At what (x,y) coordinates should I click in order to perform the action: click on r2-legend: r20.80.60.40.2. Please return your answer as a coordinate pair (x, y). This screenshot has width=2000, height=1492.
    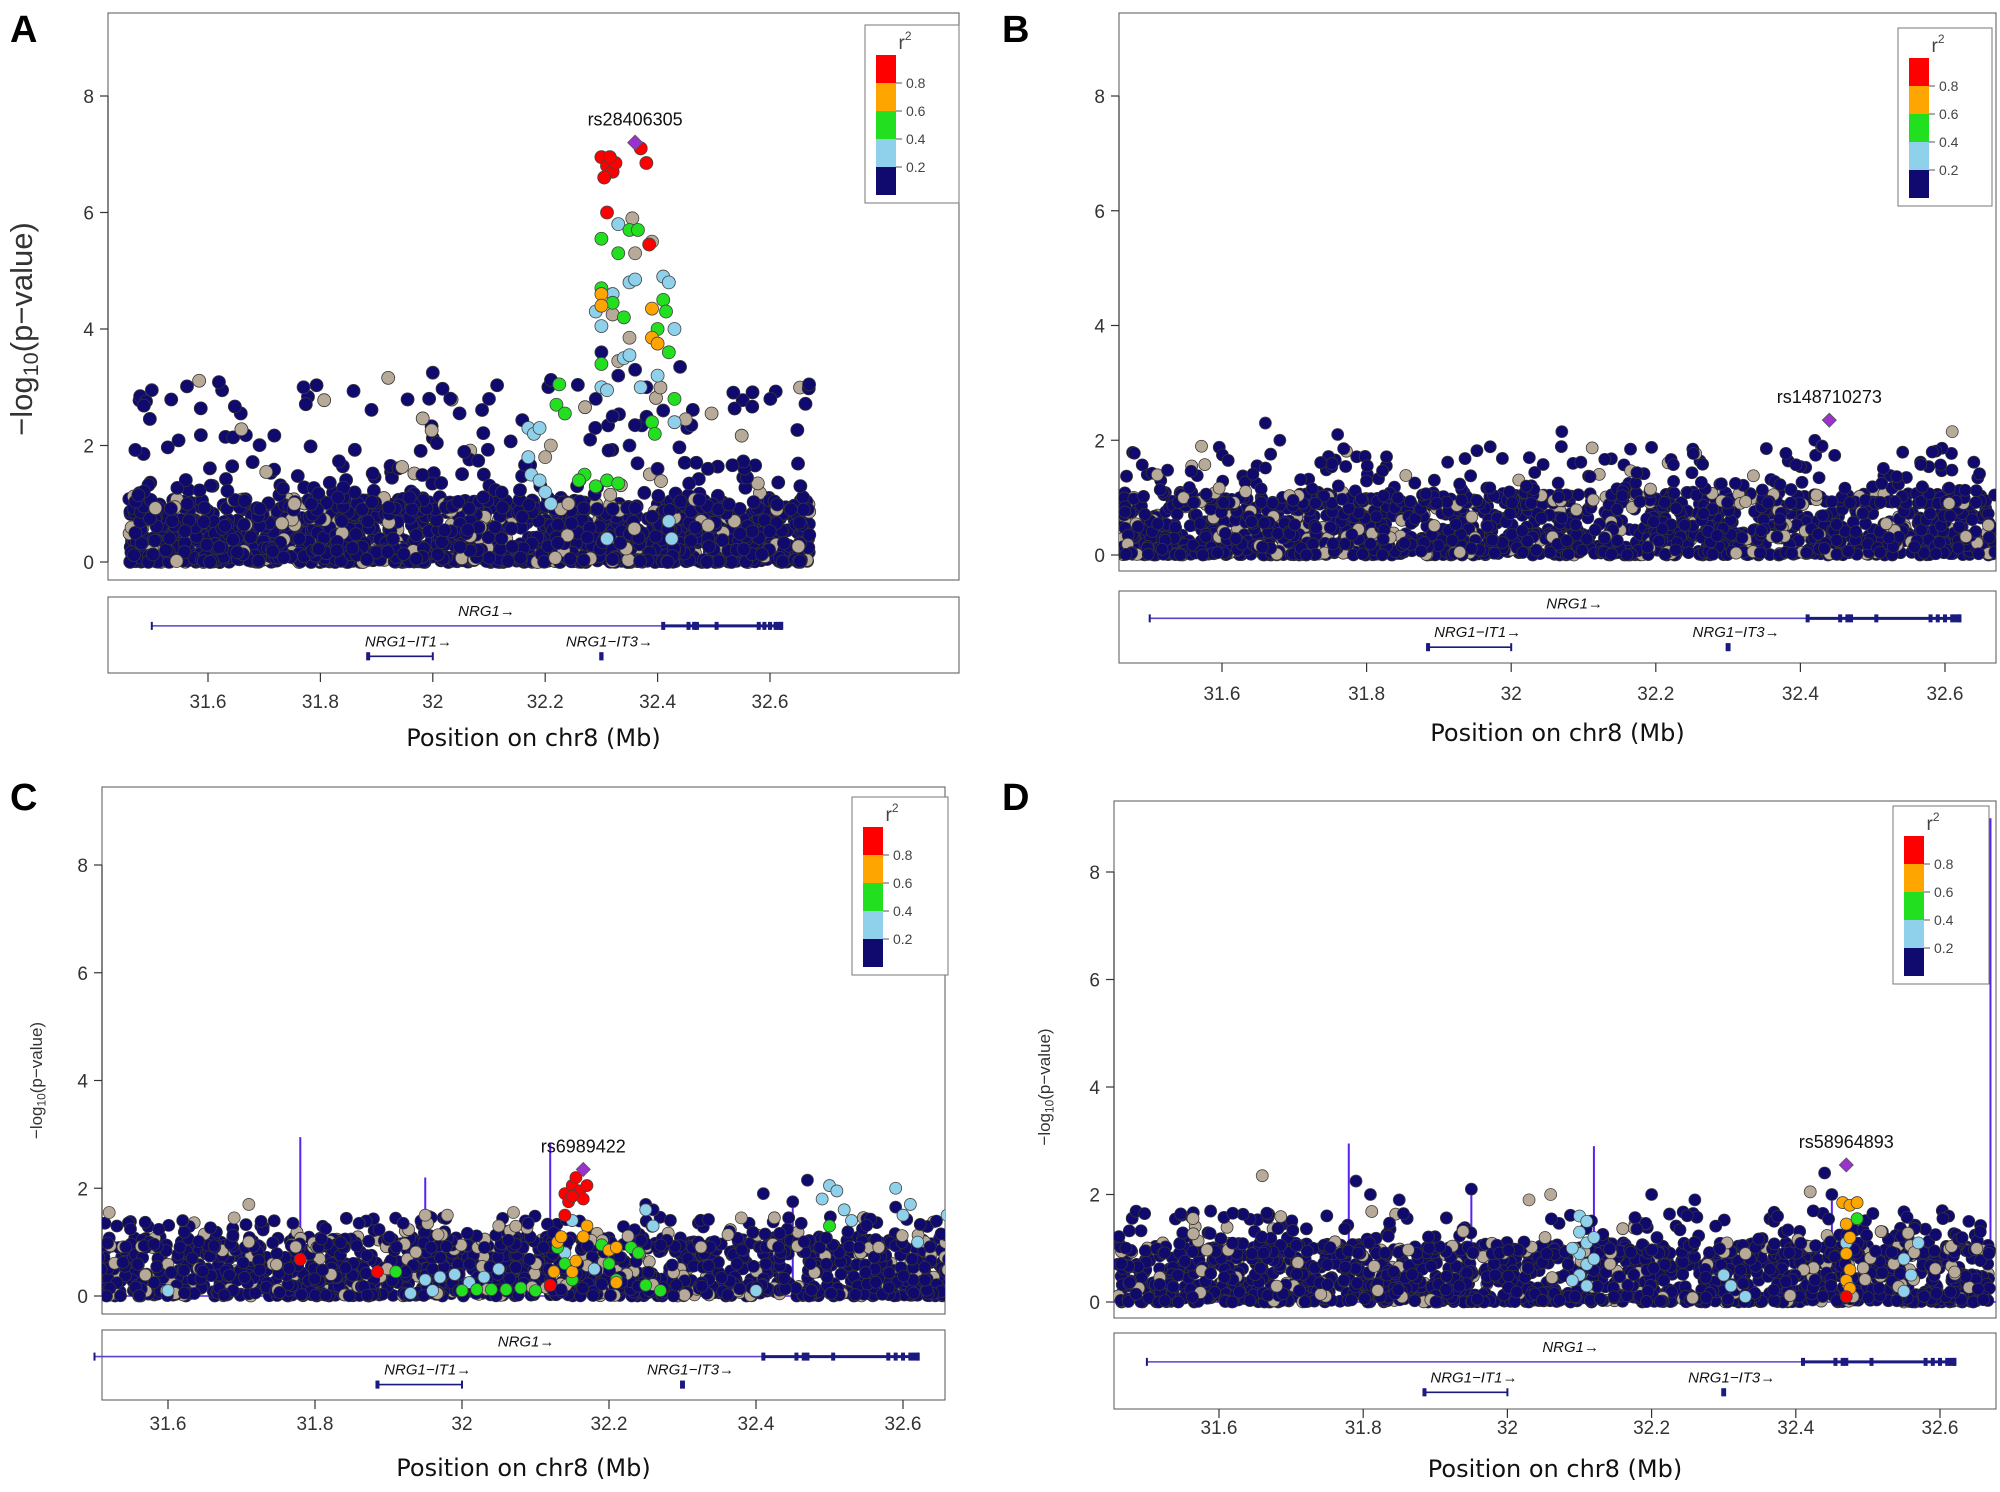
    Looking at the image, I should click on (912, 114).